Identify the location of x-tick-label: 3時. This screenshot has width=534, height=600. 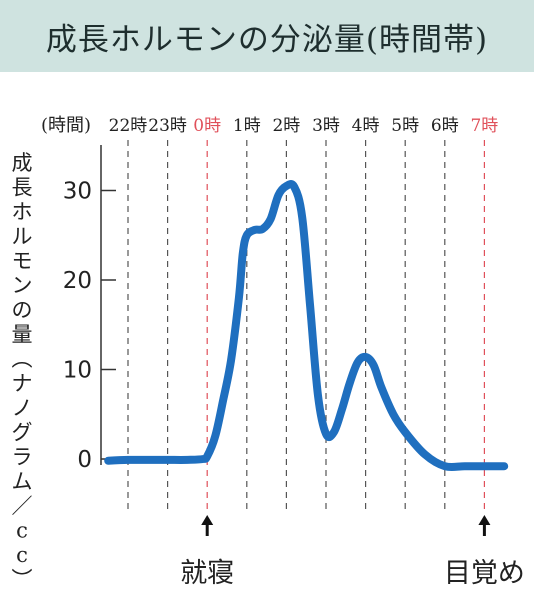
(326, 126).